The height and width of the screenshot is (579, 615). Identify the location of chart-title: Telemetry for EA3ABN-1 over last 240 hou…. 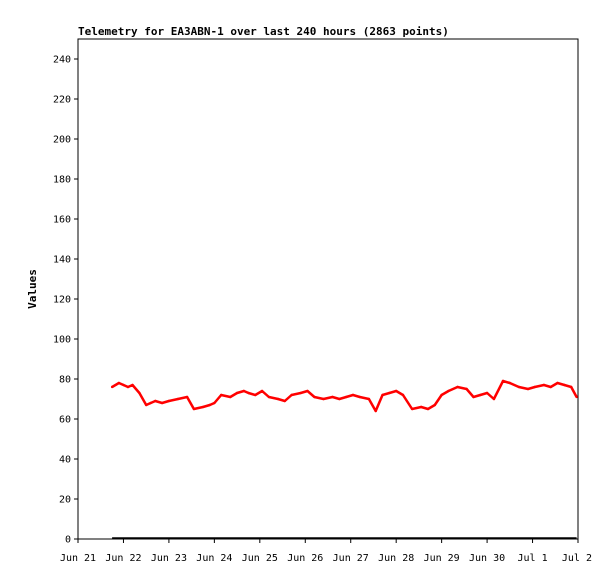
(263, 31).